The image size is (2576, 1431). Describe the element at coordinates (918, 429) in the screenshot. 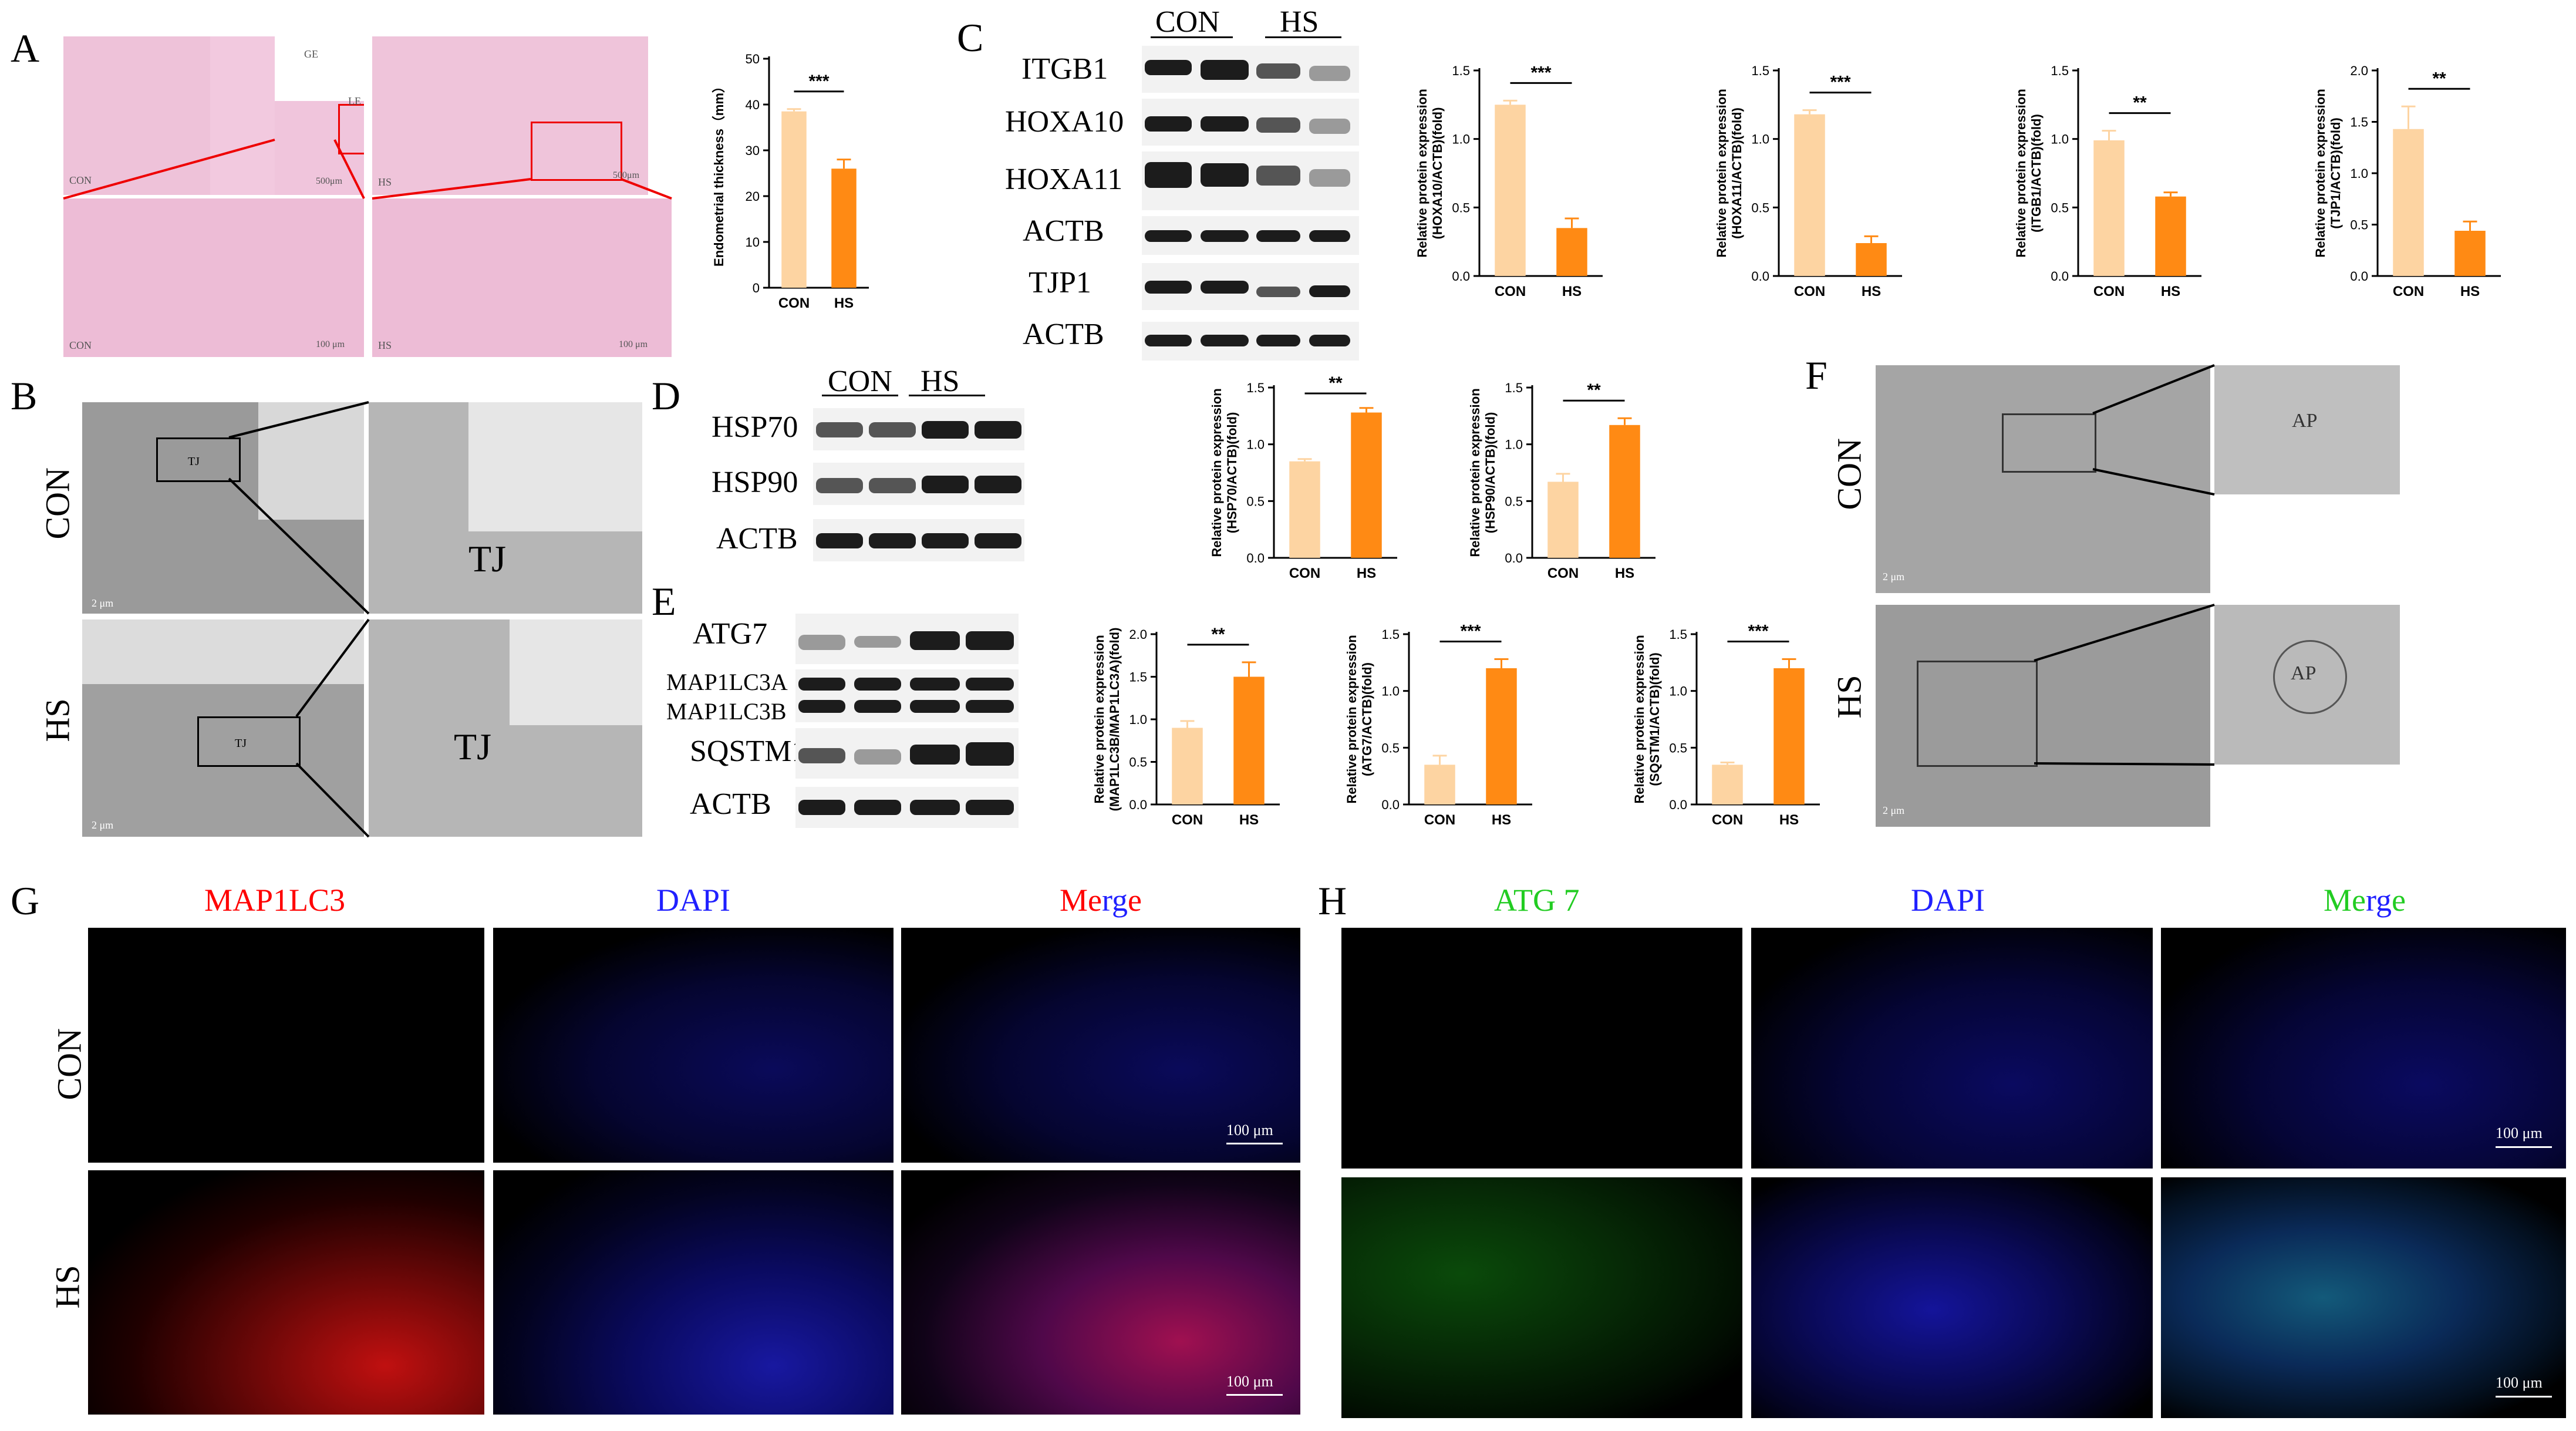

I see `blot-hsp70` at that location.